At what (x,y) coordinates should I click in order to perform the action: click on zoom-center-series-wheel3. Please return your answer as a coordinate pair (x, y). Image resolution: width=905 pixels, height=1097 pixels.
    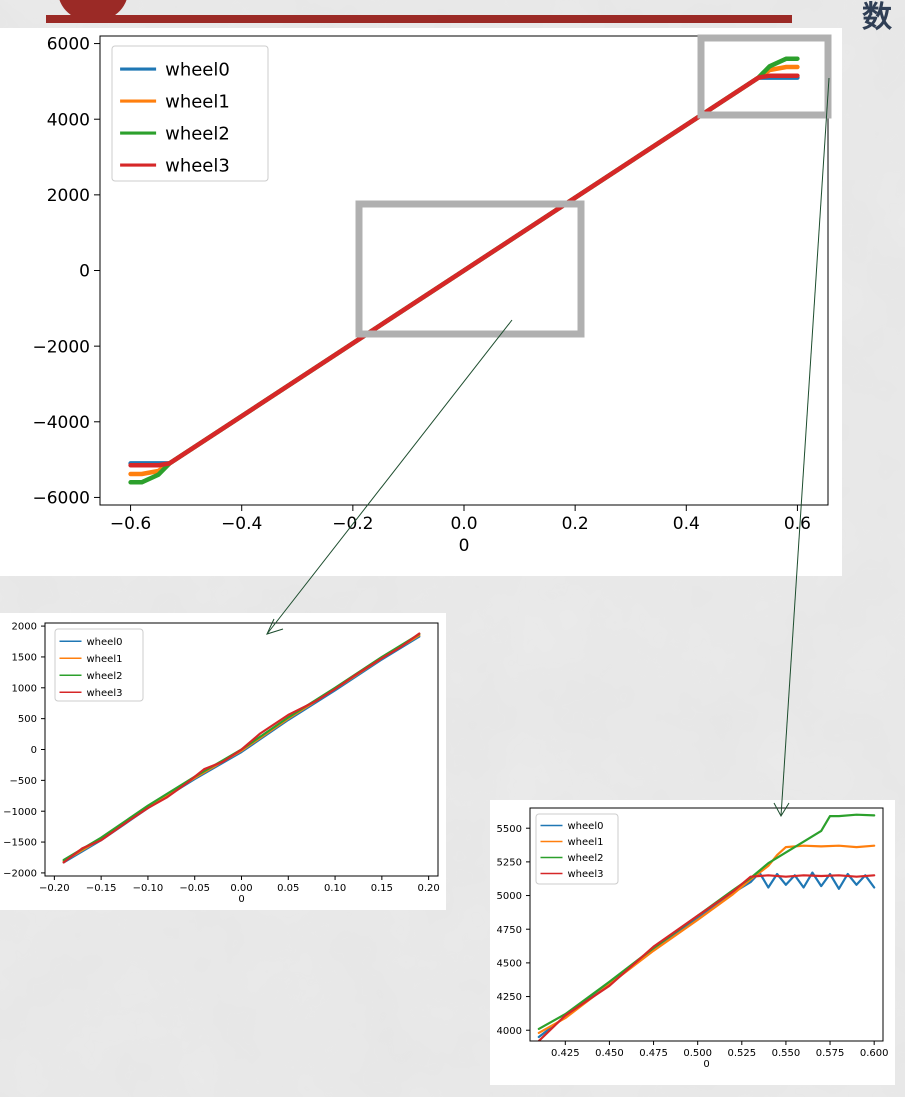
    Looking at the image, I should click on (241, 748).